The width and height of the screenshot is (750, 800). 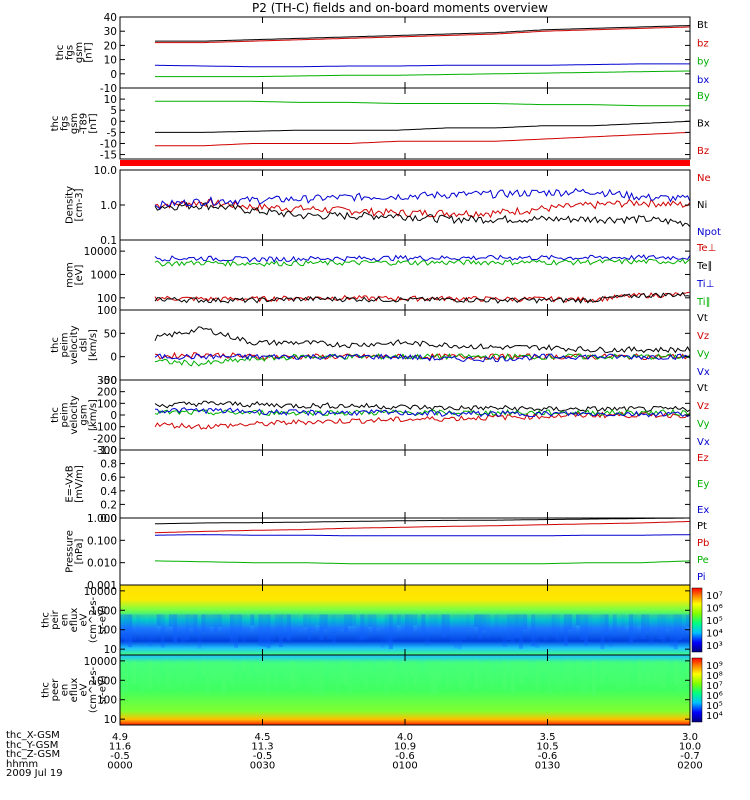 What do you see at coordinates (405, 163) in the screenshot?
I see `quality-flag-bar` at bounding box center [405, 163].